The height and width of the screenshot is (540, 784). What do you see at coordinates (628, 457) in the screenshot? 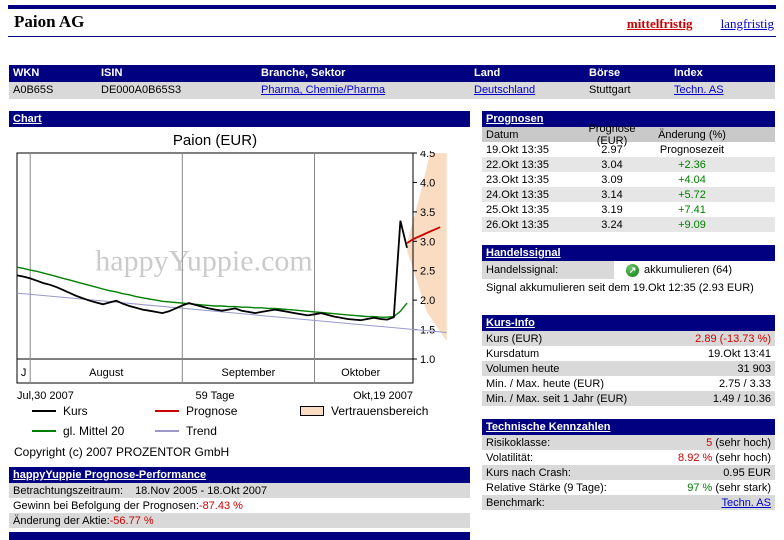
I see `table-row: Volatilität: 8.92 % (sehr hoch)` at bounding box center [628, 457].